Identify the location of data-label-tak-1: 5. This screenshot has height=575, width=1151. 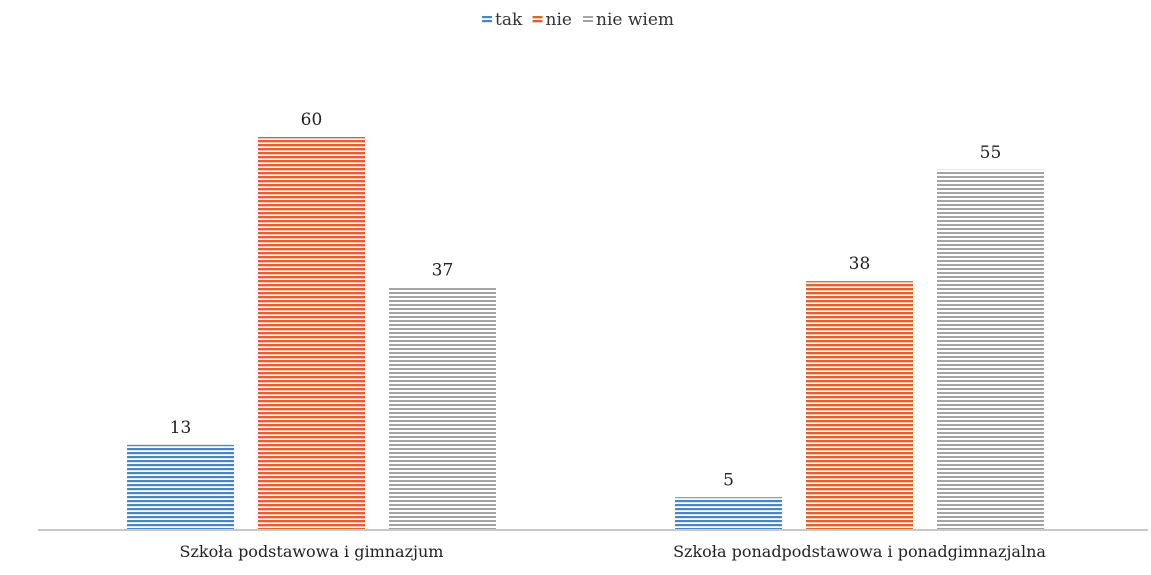
(728, 480).